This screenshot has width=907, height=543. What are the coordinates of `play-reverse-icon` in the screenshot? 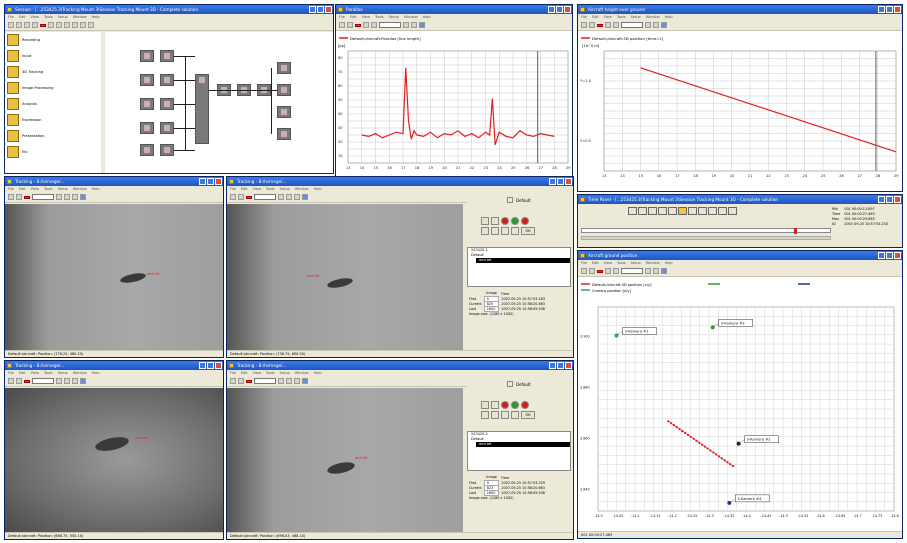 It's located at (662, 211).